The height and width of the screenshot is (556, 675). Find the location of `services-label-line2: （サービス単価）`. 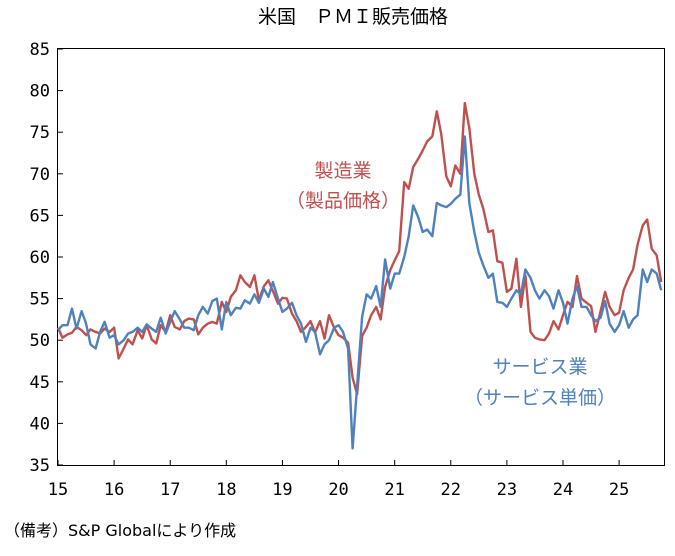

services-label-line2: （サービス単価） is located at coordinates (540, 398).